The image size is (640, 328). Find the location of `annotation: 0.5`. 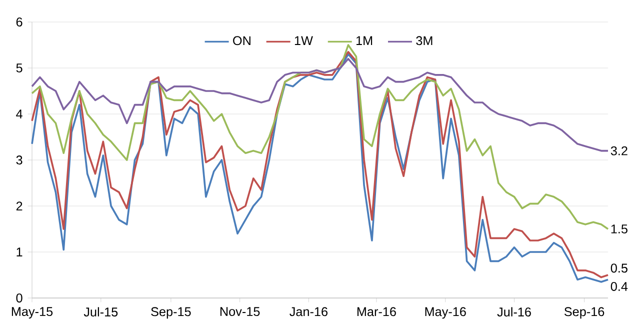

annotation: 0.5 is located at coordinates (619, 268).